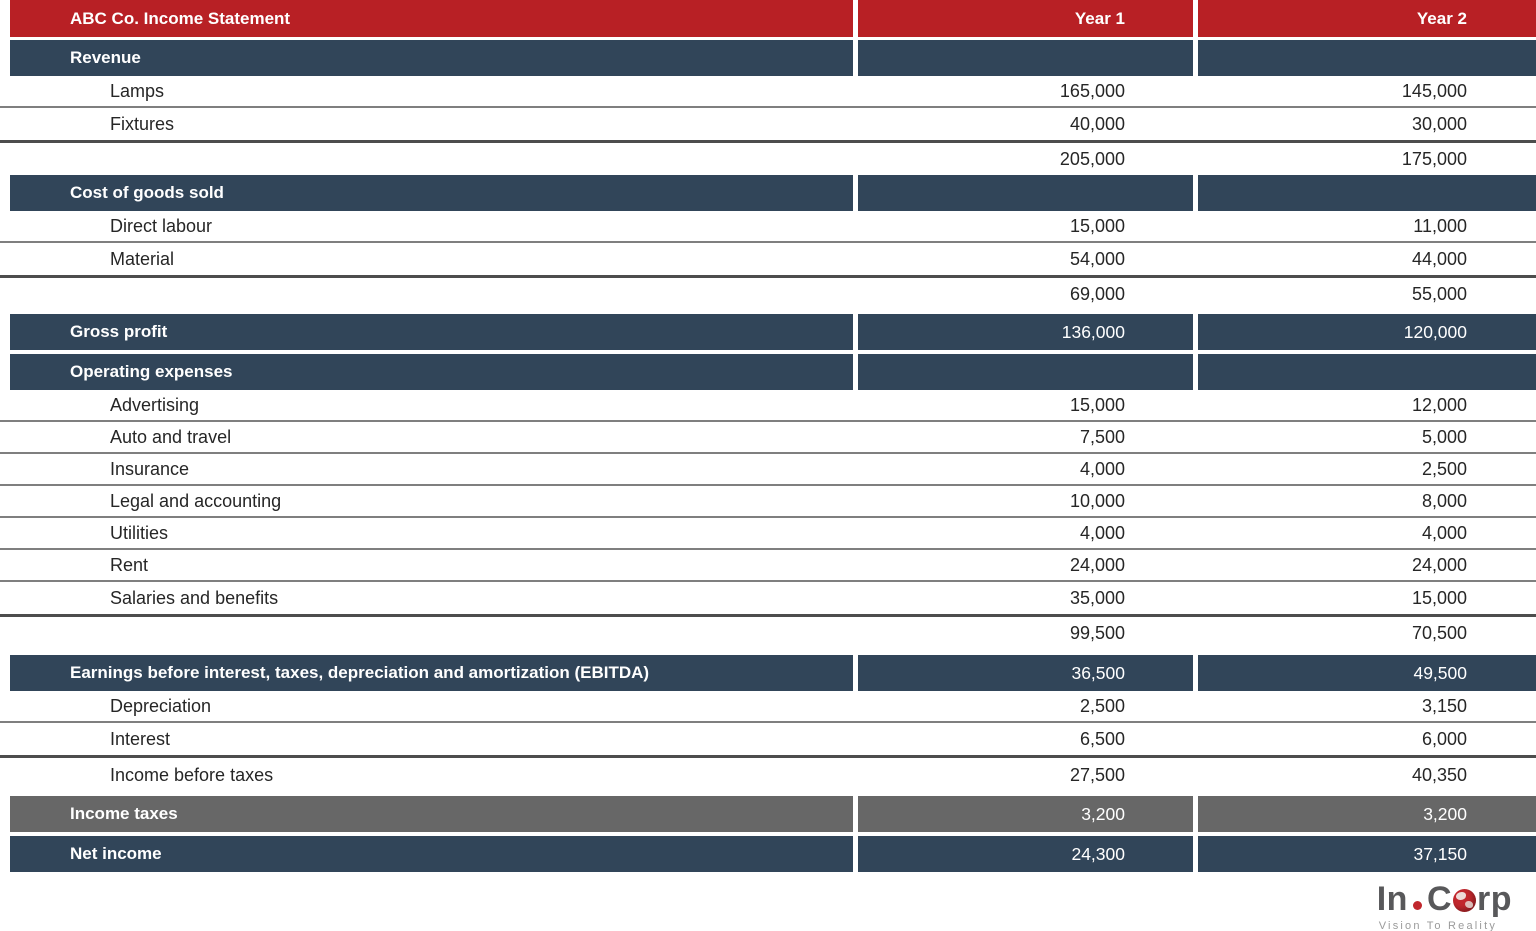  I want to click on row-insurance: Insurance 4,000 2,500, so click(768, 470).